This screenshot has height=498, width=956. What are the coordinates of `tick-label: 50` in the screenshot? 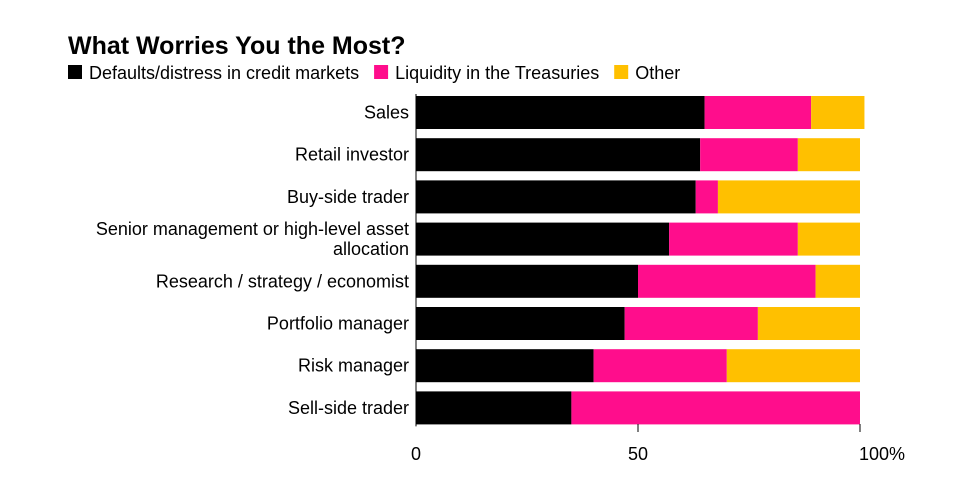 It's located at (638, 454).